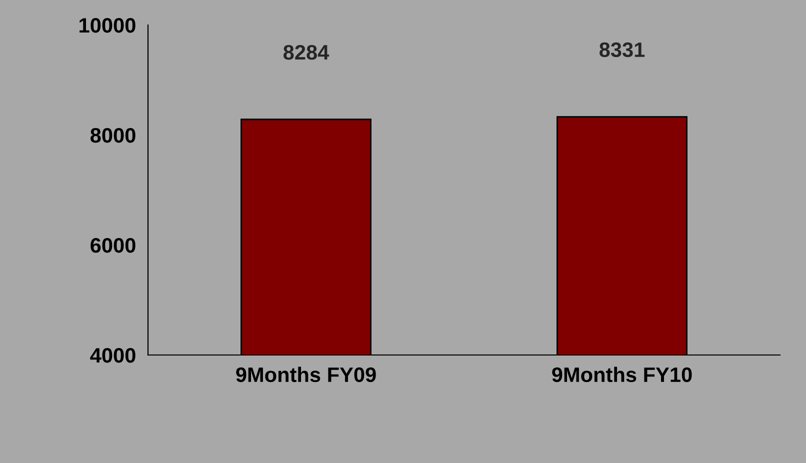  What do you see at coordinates (108, 25) in the screenshot?
I see `y-tick-label: 10000` at bounding box center [108, 25].